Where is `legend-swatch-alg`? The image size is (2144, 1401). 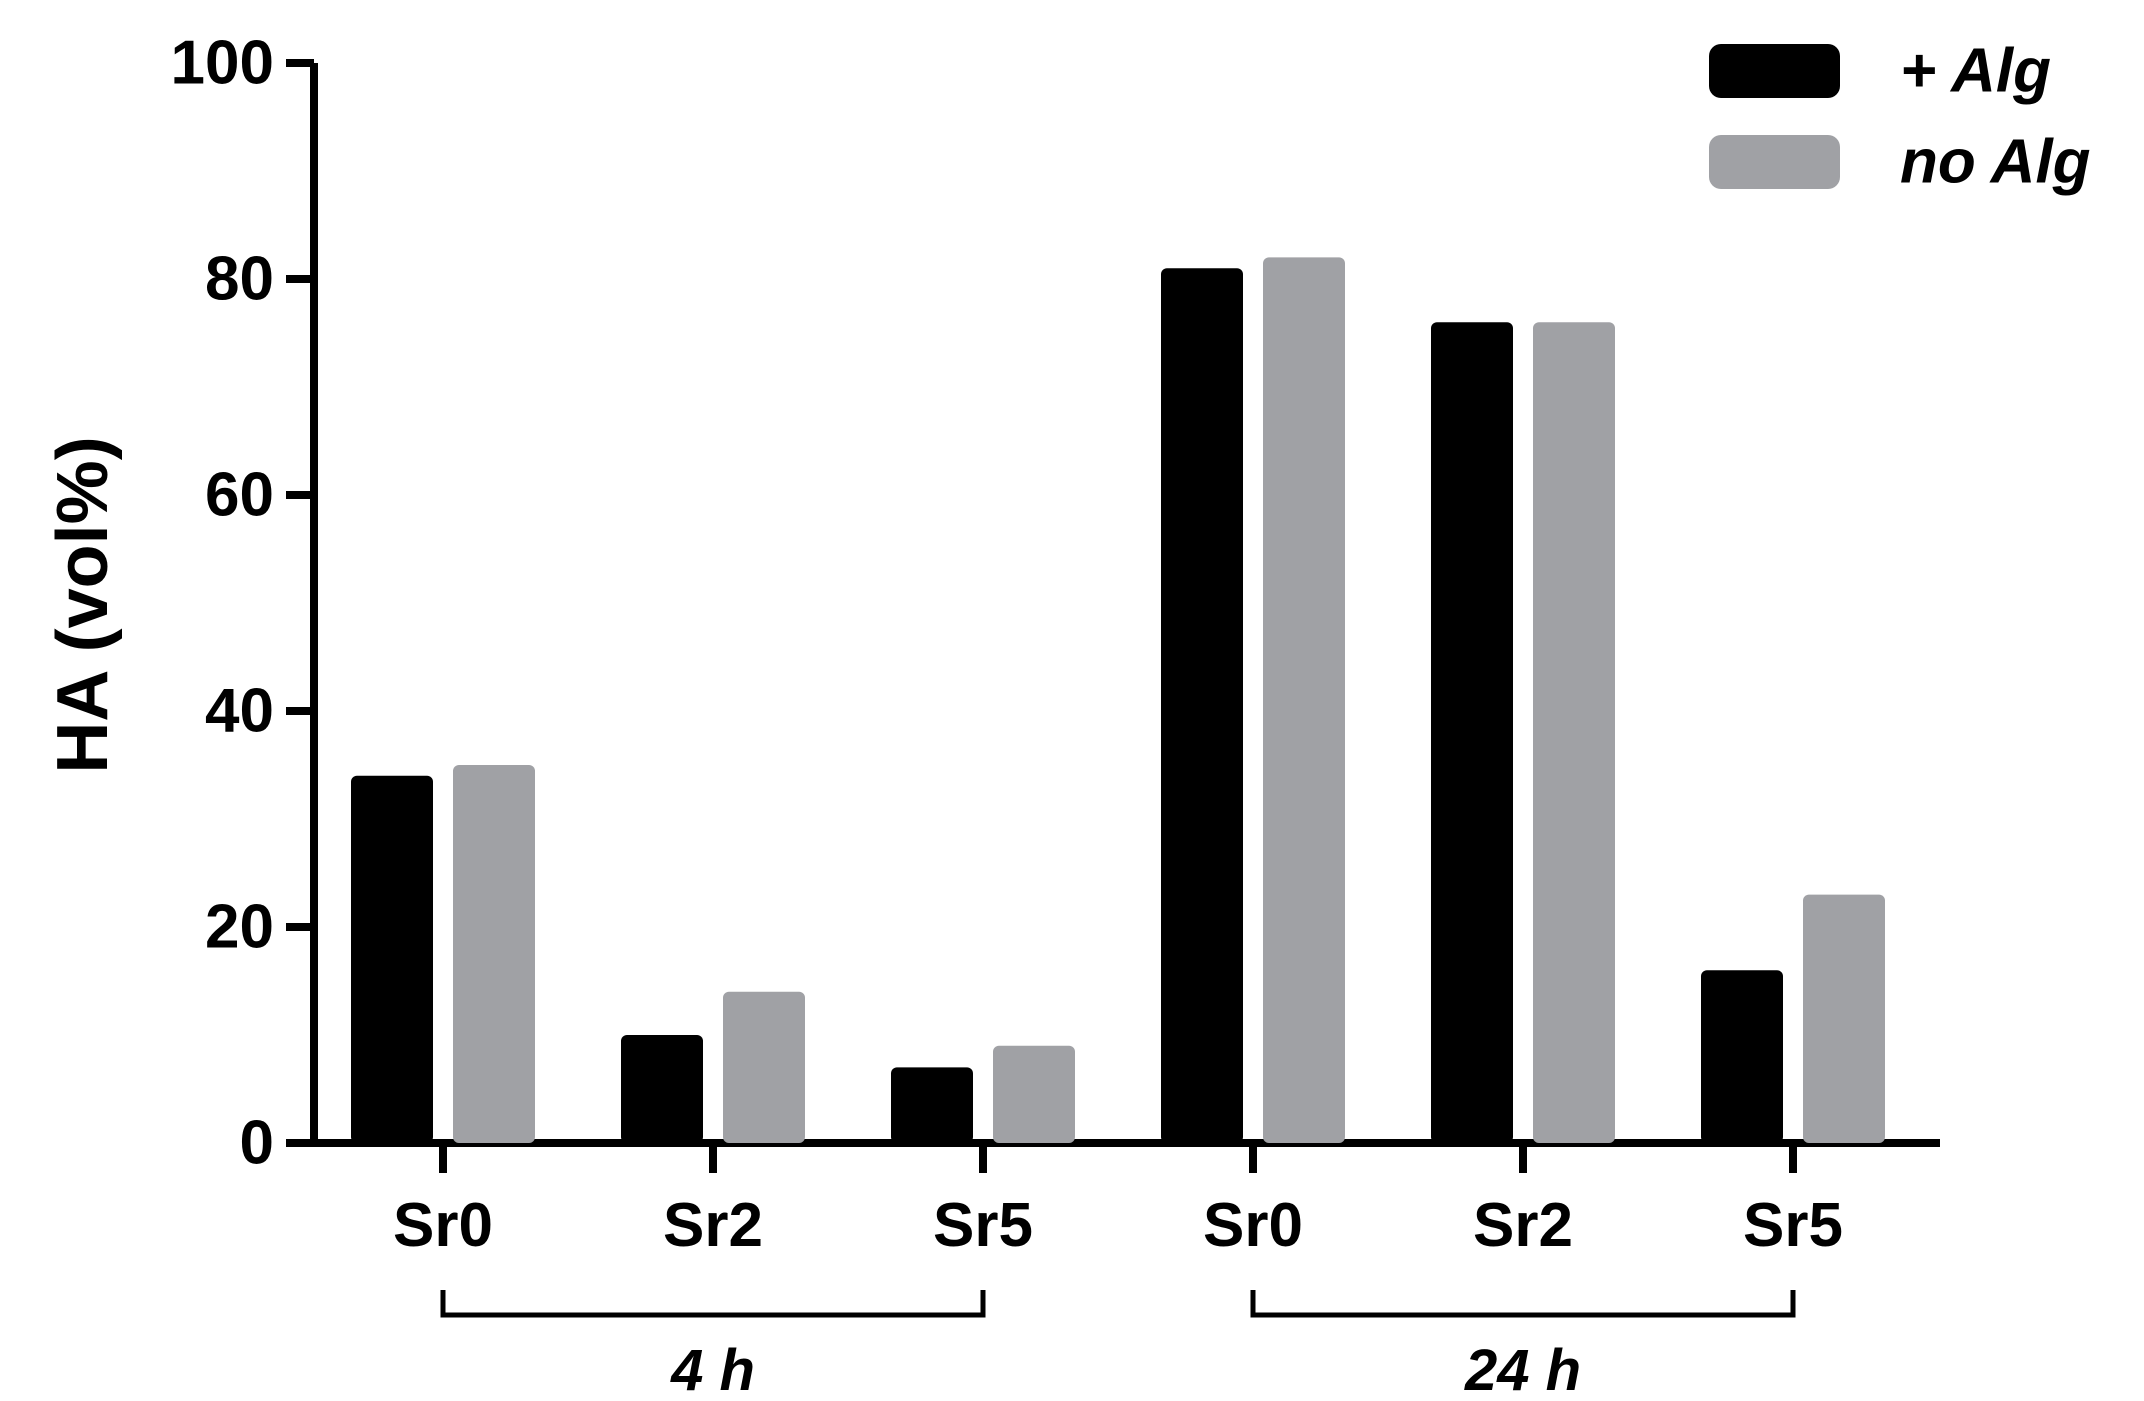
legend-swatch-alg is located at coordinates (1774, 71).